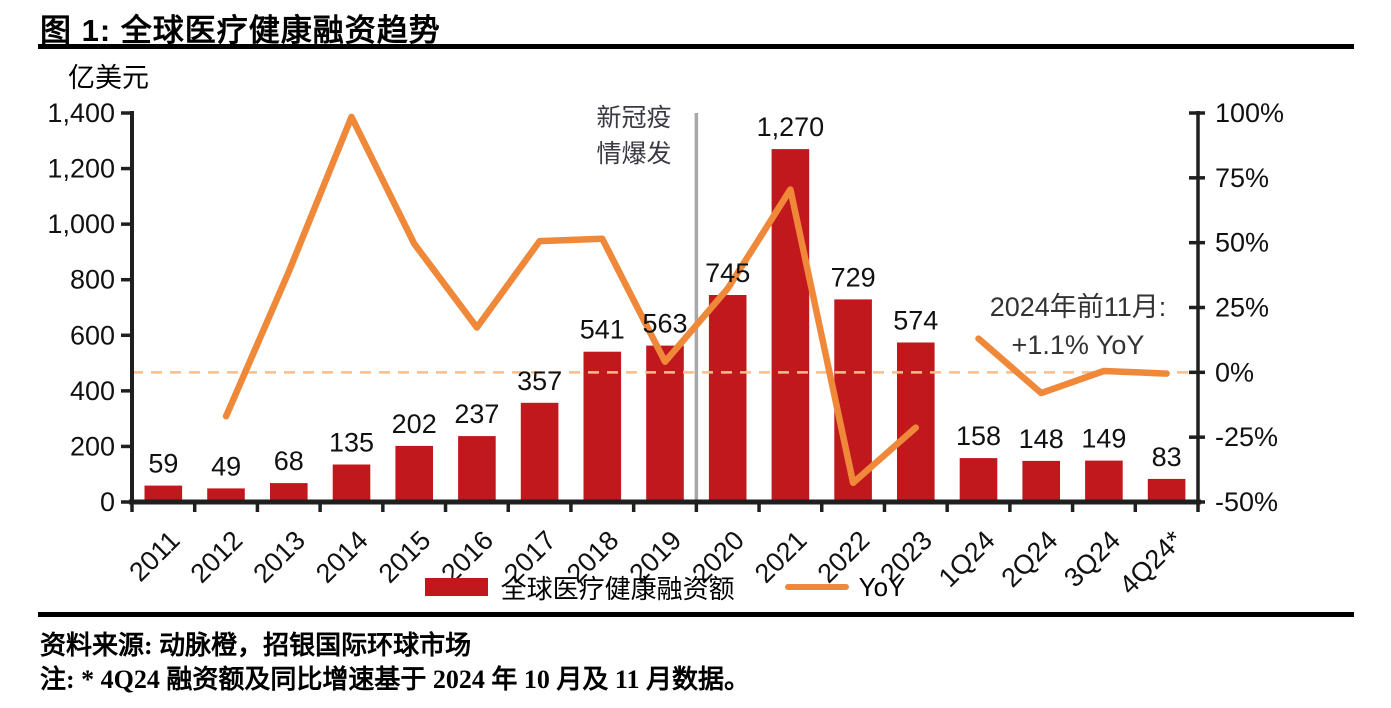  What do you see at coordinates (226, 495) in the screenshot?
I see `bar-2012` at bounding box center [226, 495].